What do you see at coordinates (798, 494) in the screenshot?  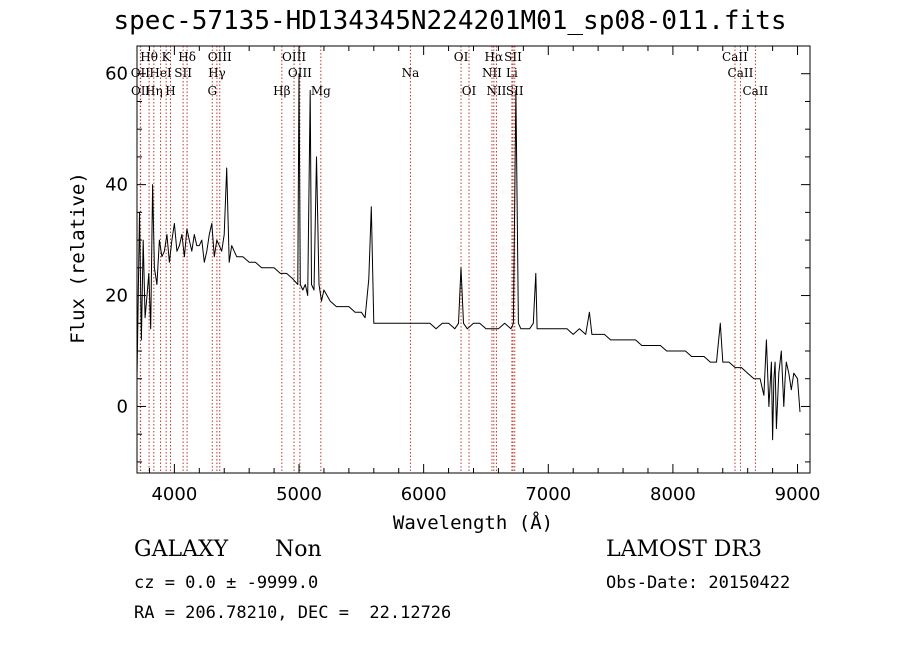 I see `x-tick-label-9000: 9000` at bounding box center [798, 494].